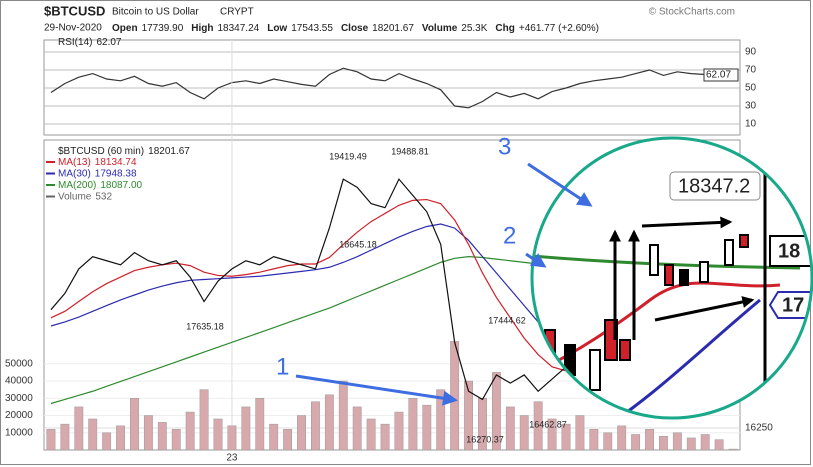 Image resolution: width=813 pixels, height=467 pixels. I want to click on title: RSI(14), so click(75, 42).